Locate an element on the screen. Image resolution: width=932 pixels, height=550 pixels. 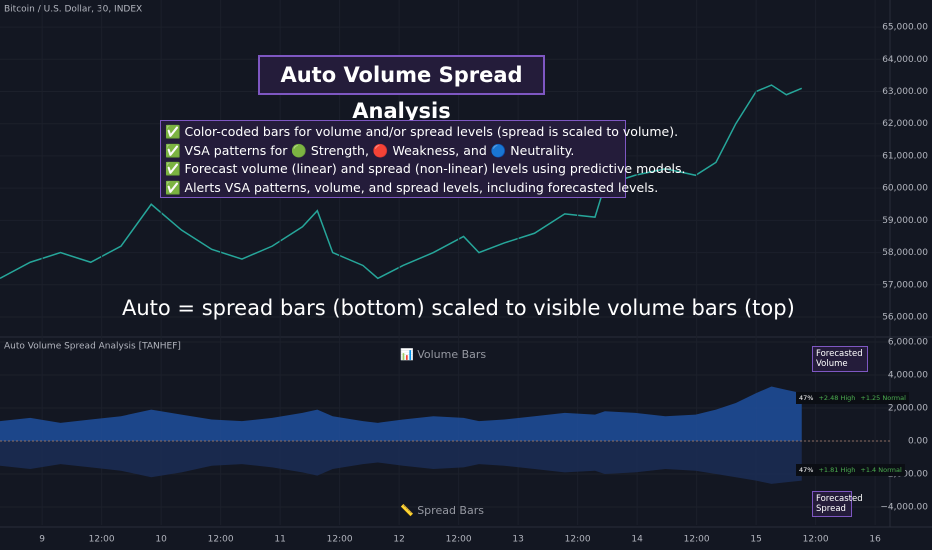
pane-title: Bitcoin / U.S. Dollar, 30, INDEX is located at coordinates (73, 10).